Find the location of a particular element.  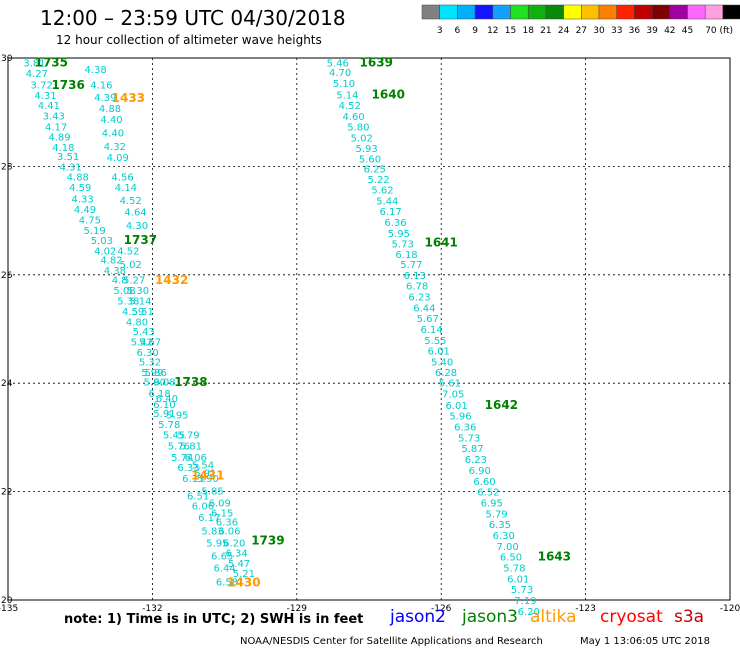

wave-height-value: 6.60 is located at coordinates (484, 482).